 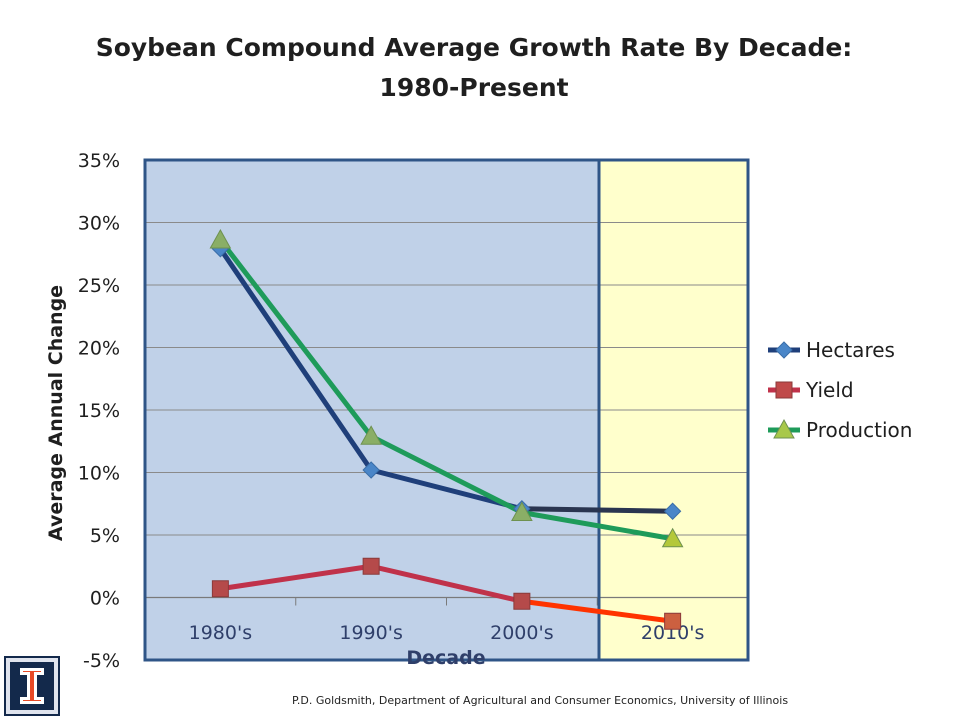 I want to click on x-tick-label: 1980's, so click(x=220, y=633).